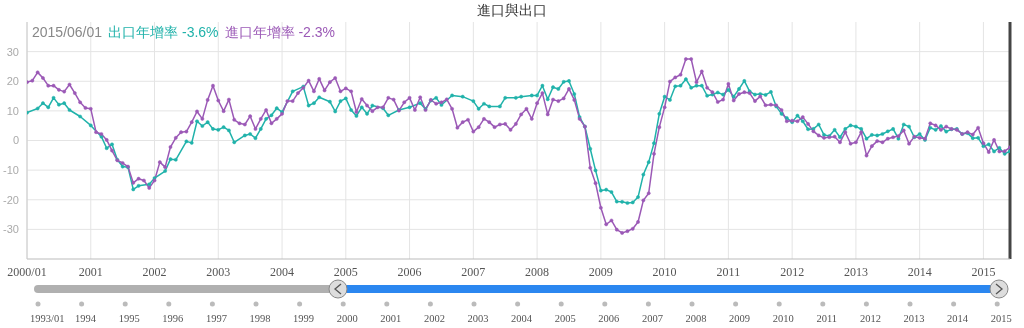  What do you see at coordinates (129, 318) in the screenshot?
I see `text: 1995` at bounding box center [129, 318].